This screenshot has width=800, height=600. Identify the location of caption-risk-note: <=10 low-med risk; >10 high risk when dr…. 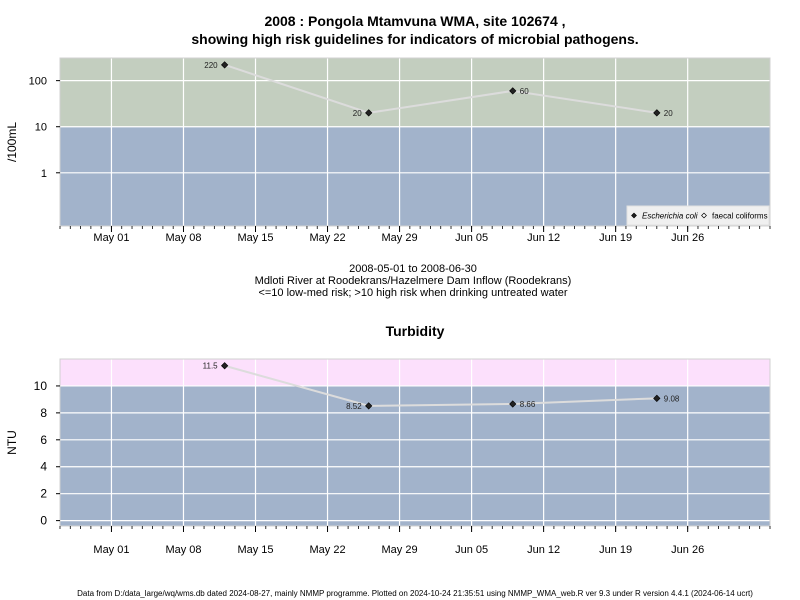
(413, 293).